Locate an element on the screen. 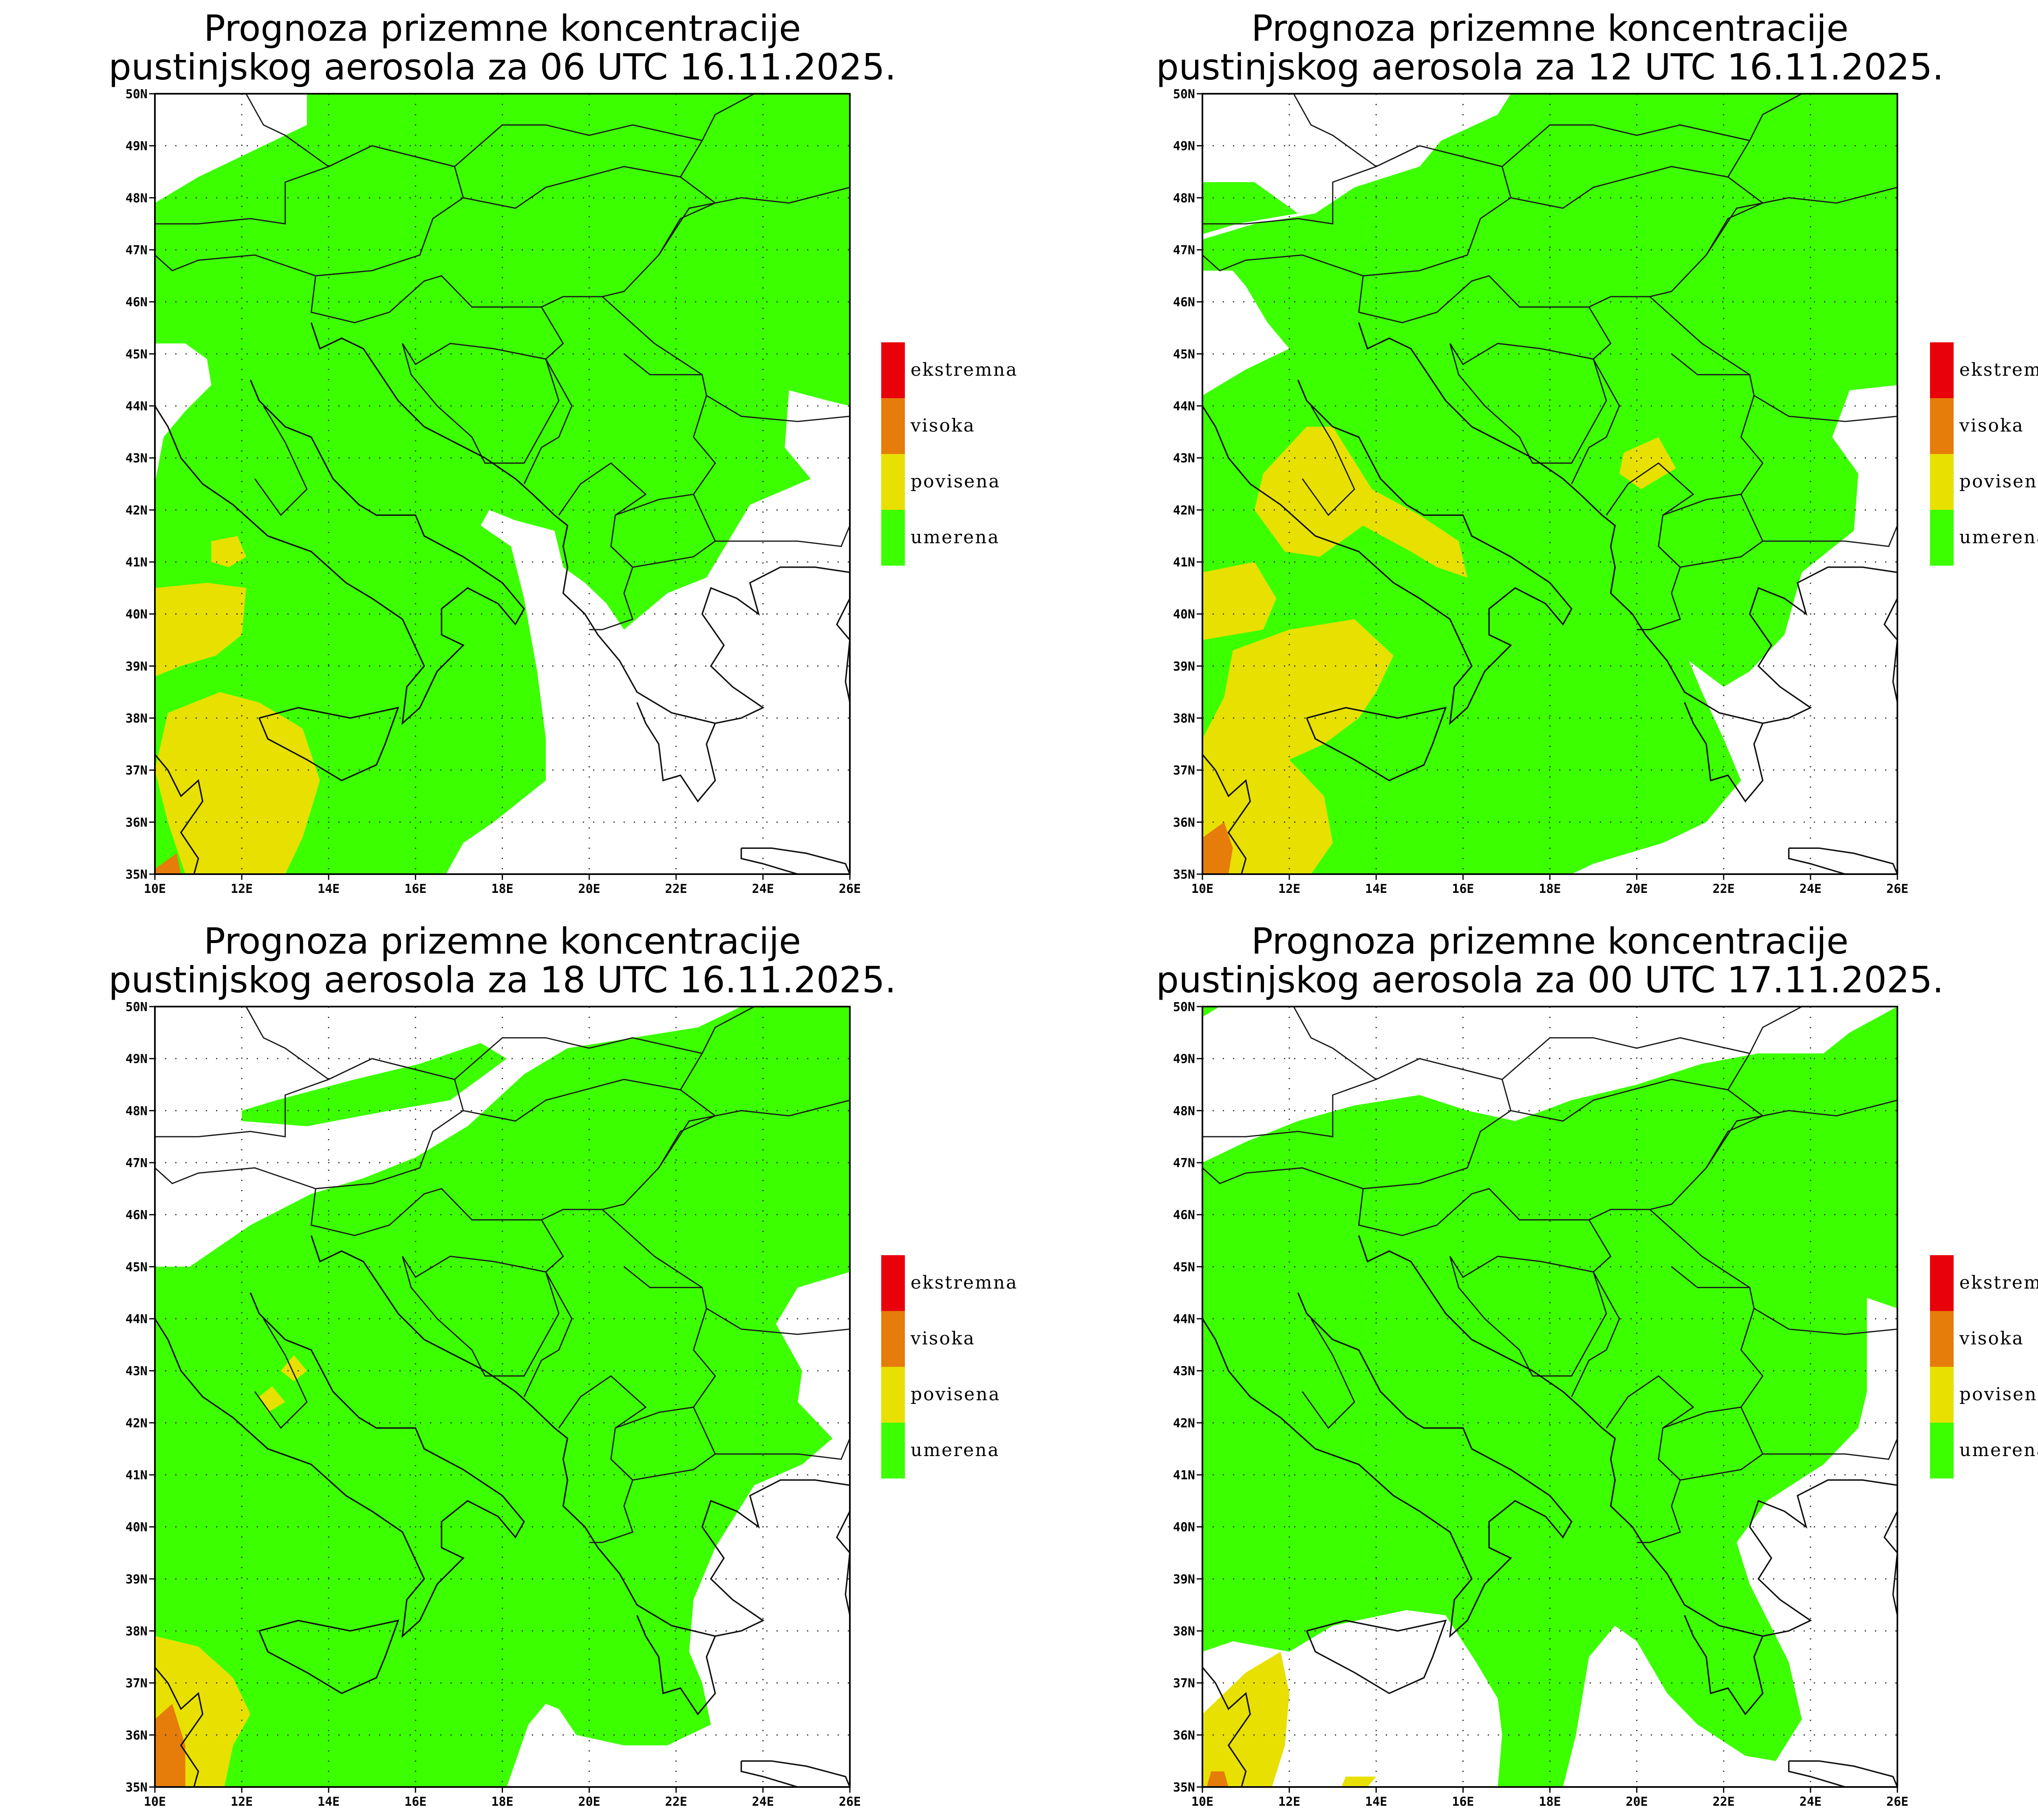  lon-tick-label: 12E is located at coordinates (1289, 1802).